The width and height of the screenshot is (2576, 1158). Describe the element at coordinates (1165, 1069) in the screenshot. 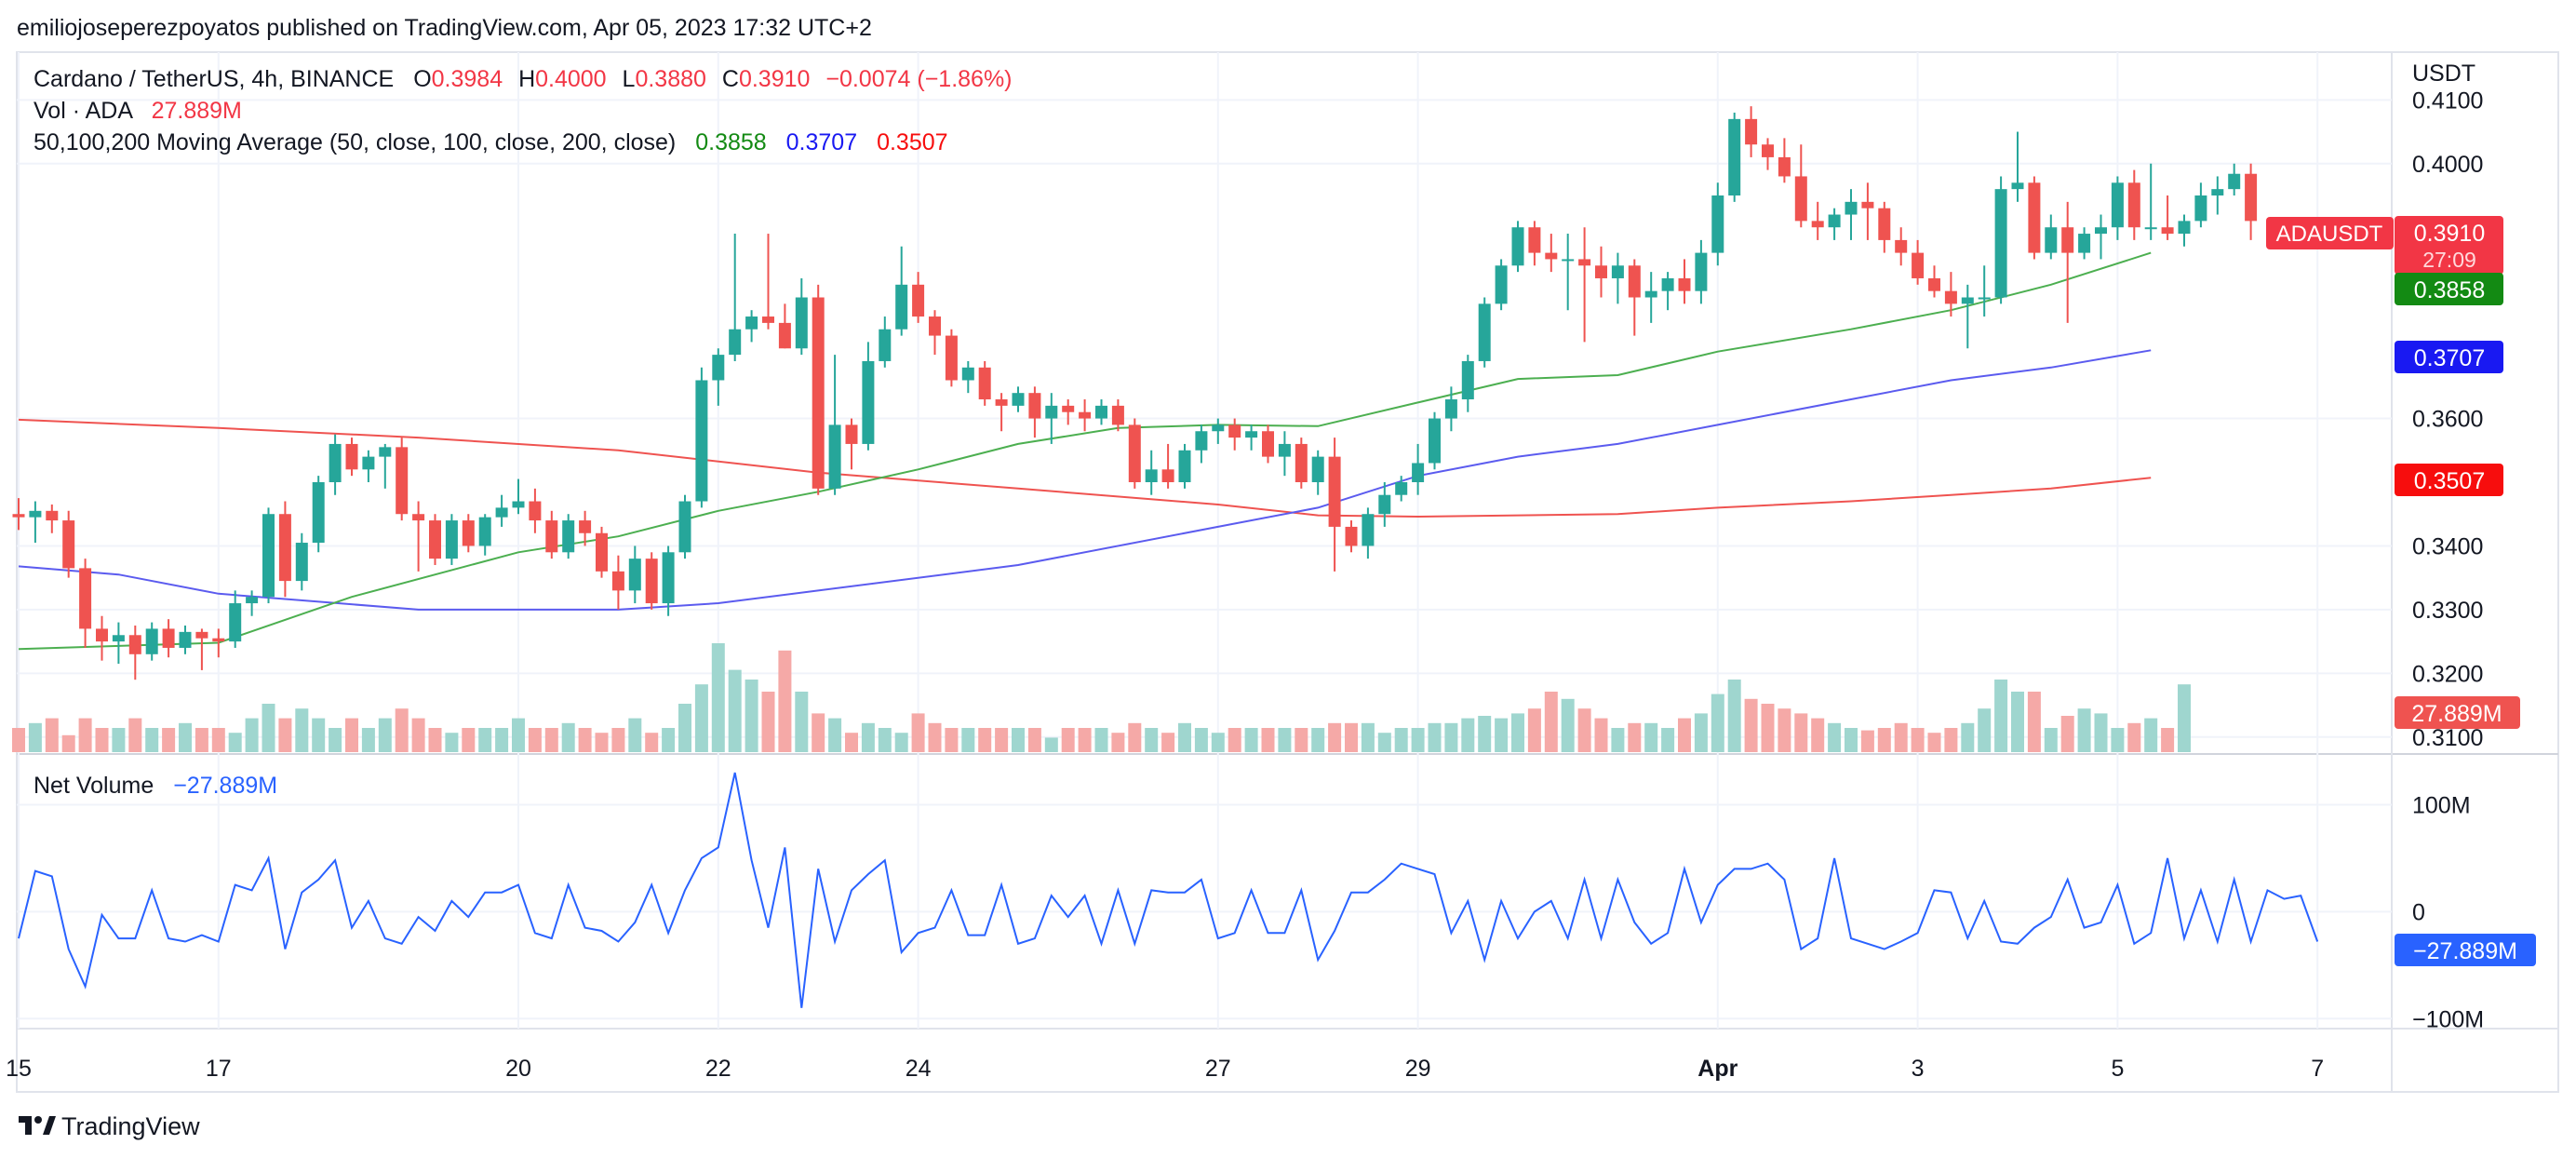

I see `time-axis: 15 17 20 22 24 27 29 Apr 3 5 7` at that location.